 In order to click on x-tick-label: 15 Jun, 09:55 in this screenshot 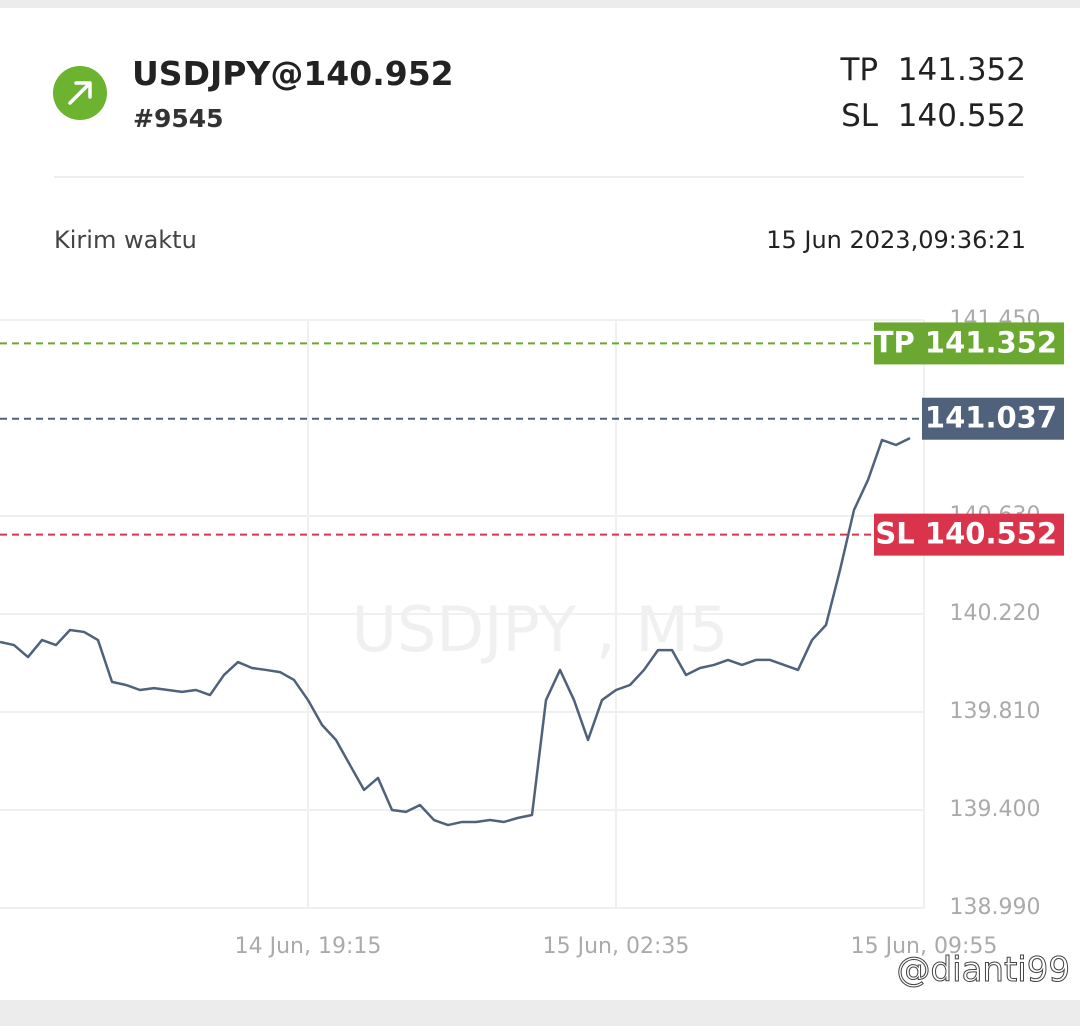, I will do `click(924, 946)`.